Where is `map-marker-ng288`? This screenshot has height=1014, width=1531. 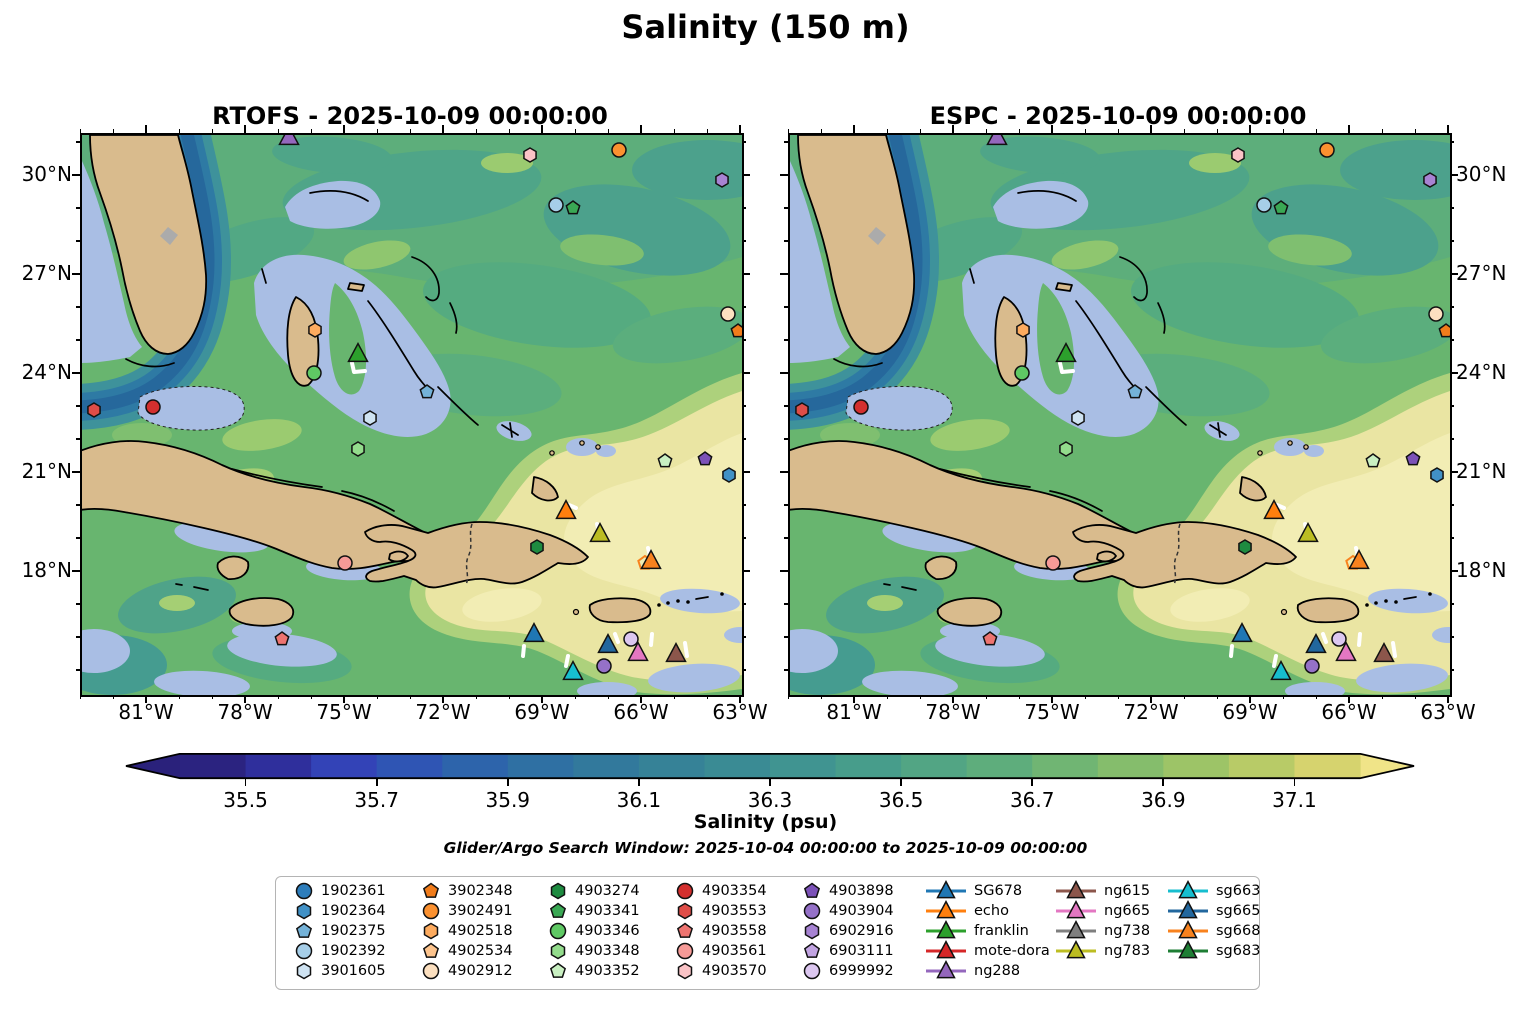
map-marker-ng288 is located at coordinates (997, 140).